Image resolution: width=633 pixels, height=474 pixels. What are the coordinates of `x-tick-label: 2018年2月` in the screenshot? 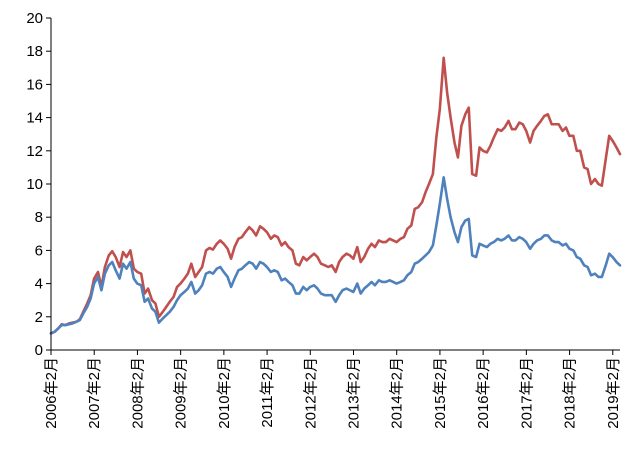 It's located at (570, 393).